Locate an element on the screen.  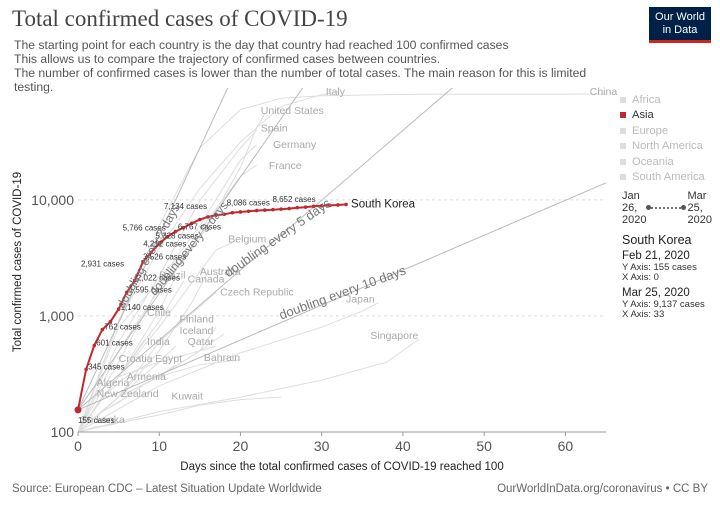
x-tick-label: 20 is located at coordinates (241, 446).